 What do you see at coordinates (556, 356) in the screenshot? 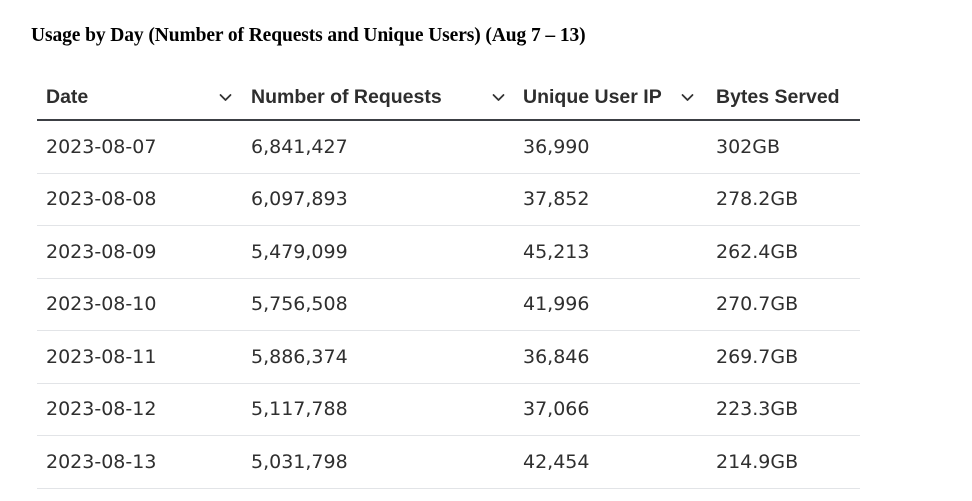
I see `cell-unique-user-ip: 36,846` at bounding box center [556, 356].